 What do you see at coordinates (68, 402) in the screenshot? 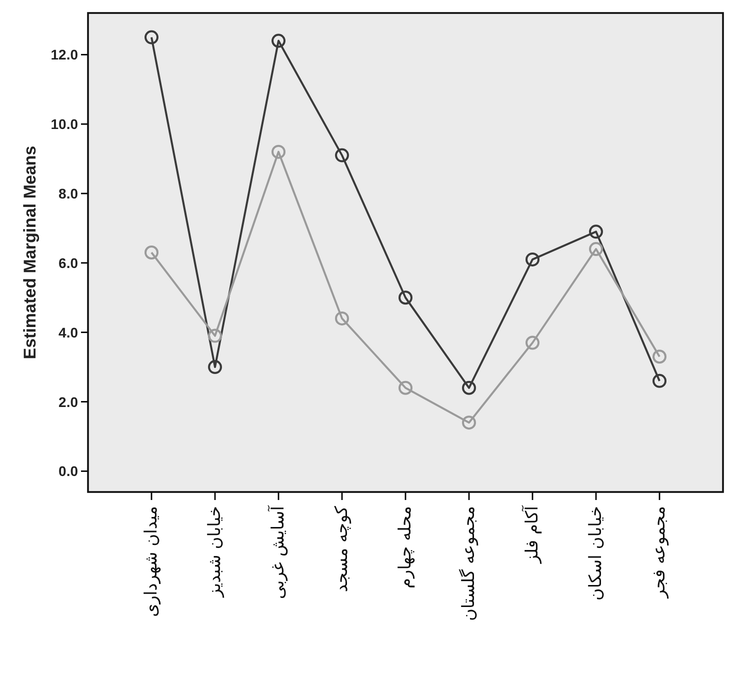
I see `y-tick-label: 2.0` at bounding box center [68, 402].